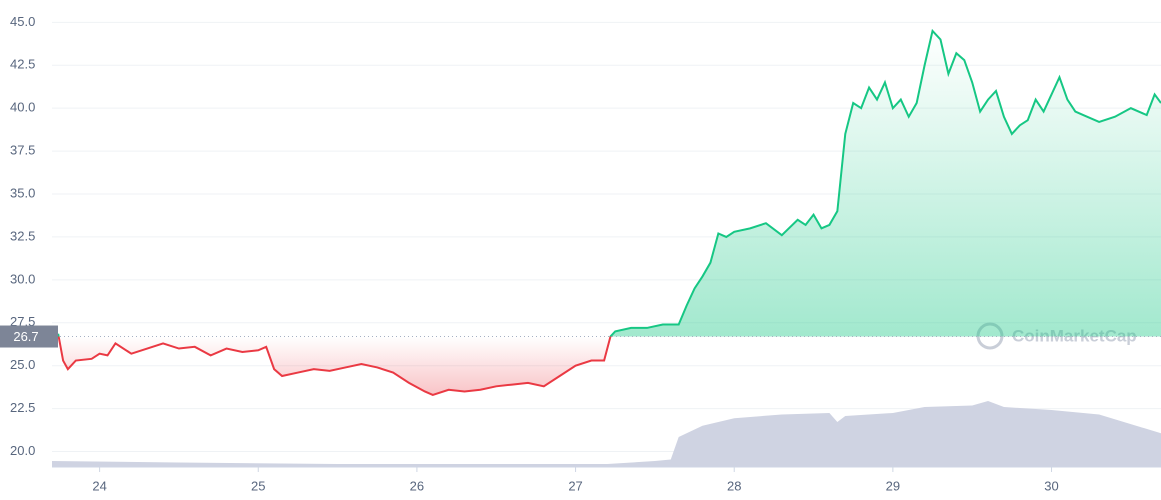 Image resolution: width=1161 pixels, height=500 pixels. What do you see at coordinates (575, 485) in the screenshot?
I see `x-tick-label: 27` at bounding box center [575, 485].